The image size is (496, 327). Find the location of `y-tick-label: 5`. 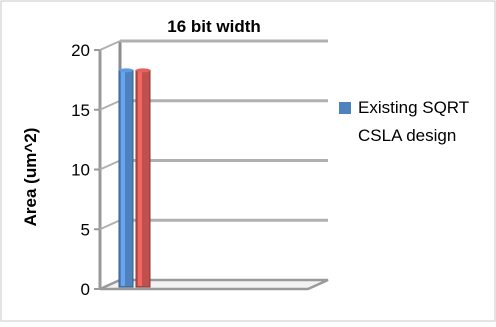

y-tick-label: 5 is located at coordinates (85, 229).